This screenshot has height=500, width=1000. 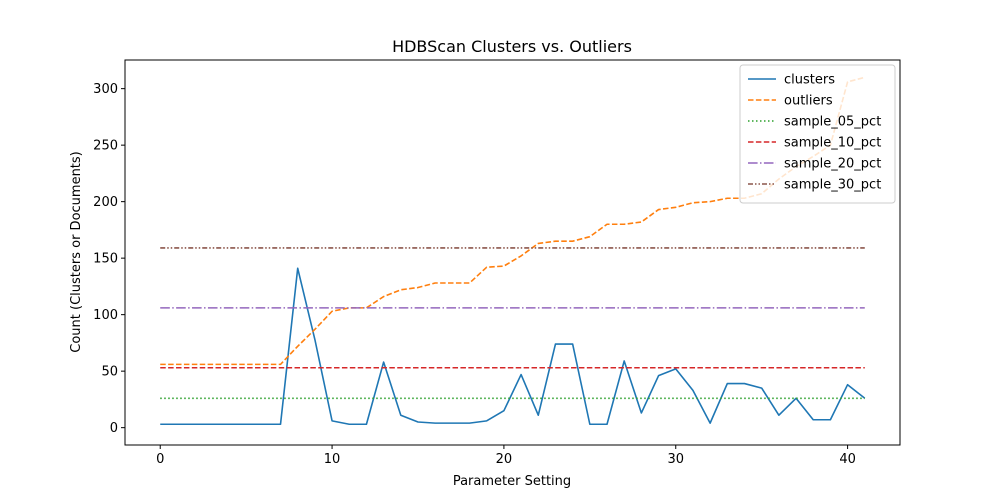 I want to click on legend-label-sample-30-pct: sample_30_pct, so click(x=832, y=185).